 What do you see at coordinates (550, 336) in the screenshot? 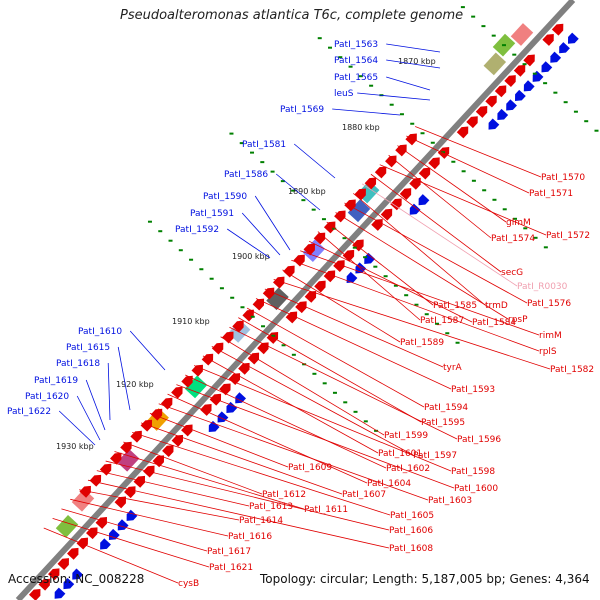
I see `right-gene-label: rimM` at bounding box center [550, 336].